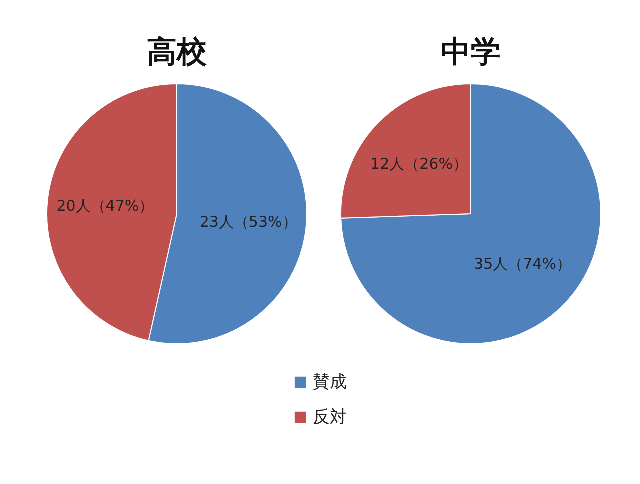 This screenshot has width=640, height=484. Describe the element at coordinates (330, 382) in the screenshot. I see `legend-label: 賛成` at that location.